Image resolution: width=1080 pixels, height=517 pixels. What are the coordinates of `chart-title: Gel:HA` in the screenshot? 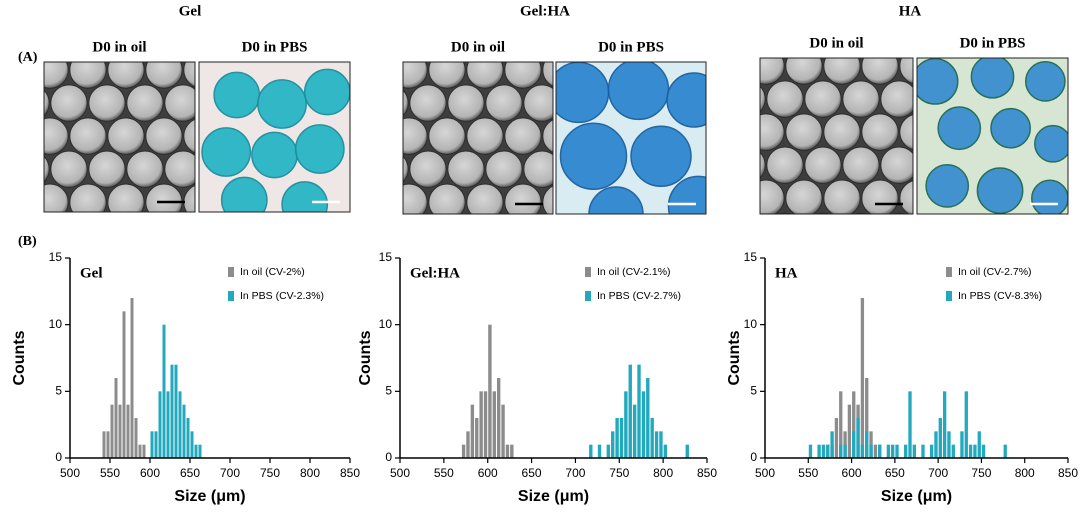 It's located at (435, 273).